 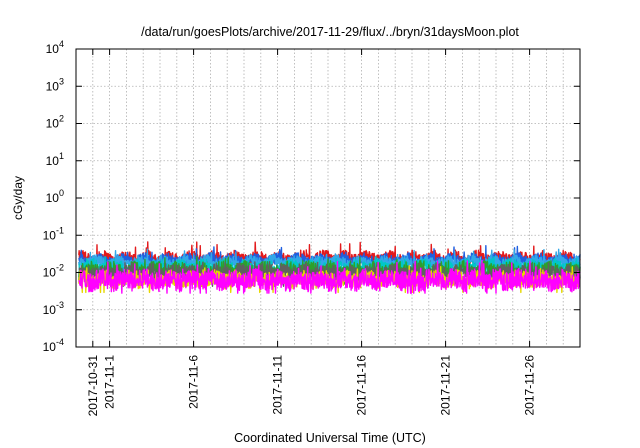 I want to click on x-tick-label: 2017-11-21, so click(x=446, y=385).